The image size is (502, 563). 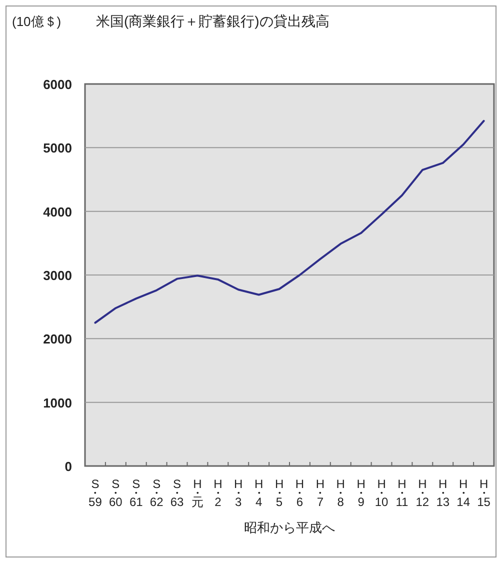 I want to click on x-tick-label: H・12, so click(x=423, y=493).